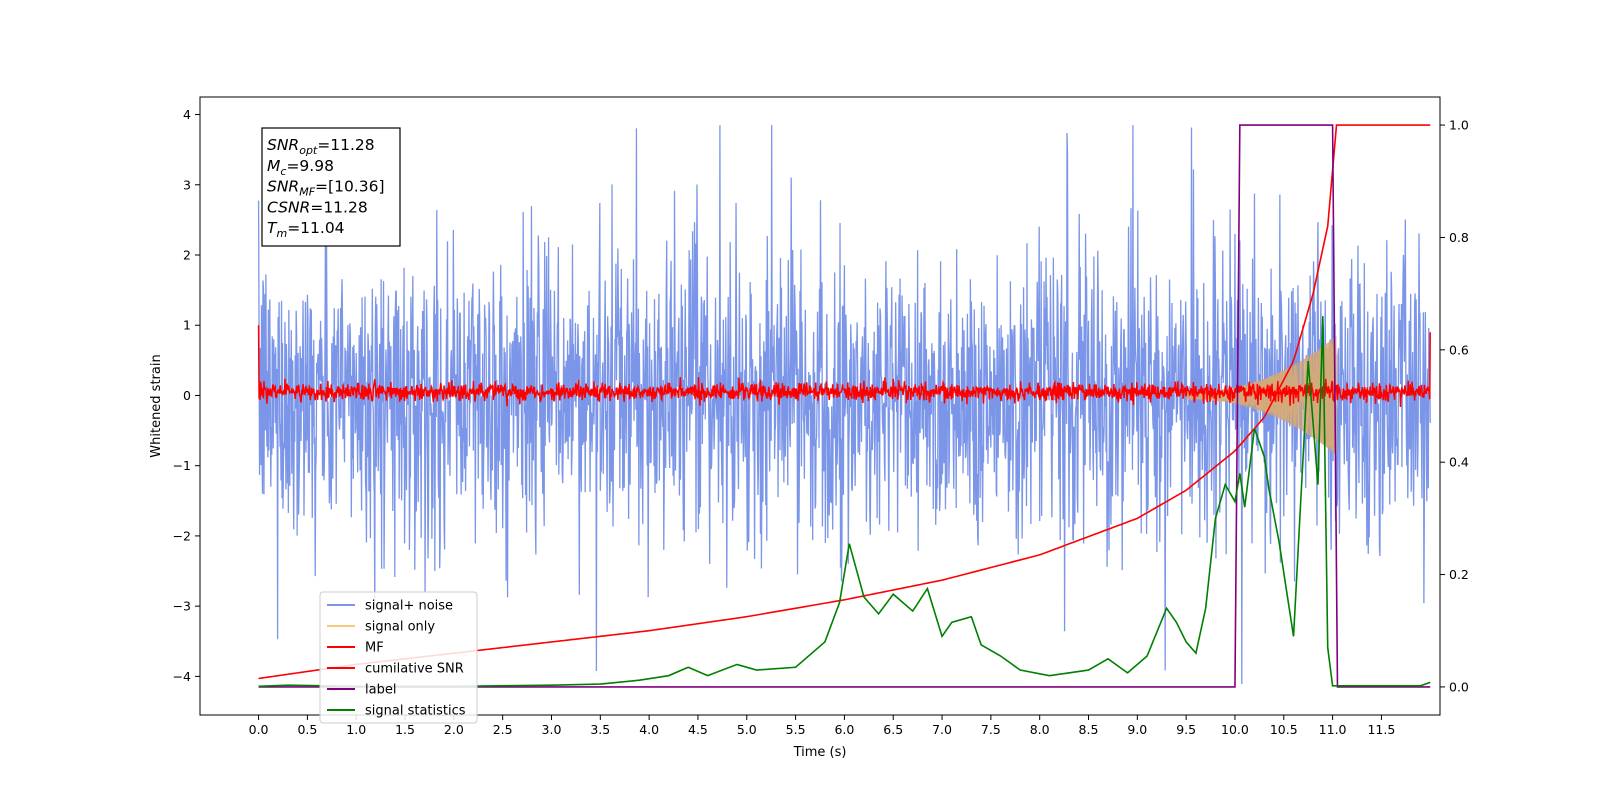  What do you see at coordinates (187, 114) in the screenshot?
I see `y-left-tick-label: 4` at bounding box center [187, 114].